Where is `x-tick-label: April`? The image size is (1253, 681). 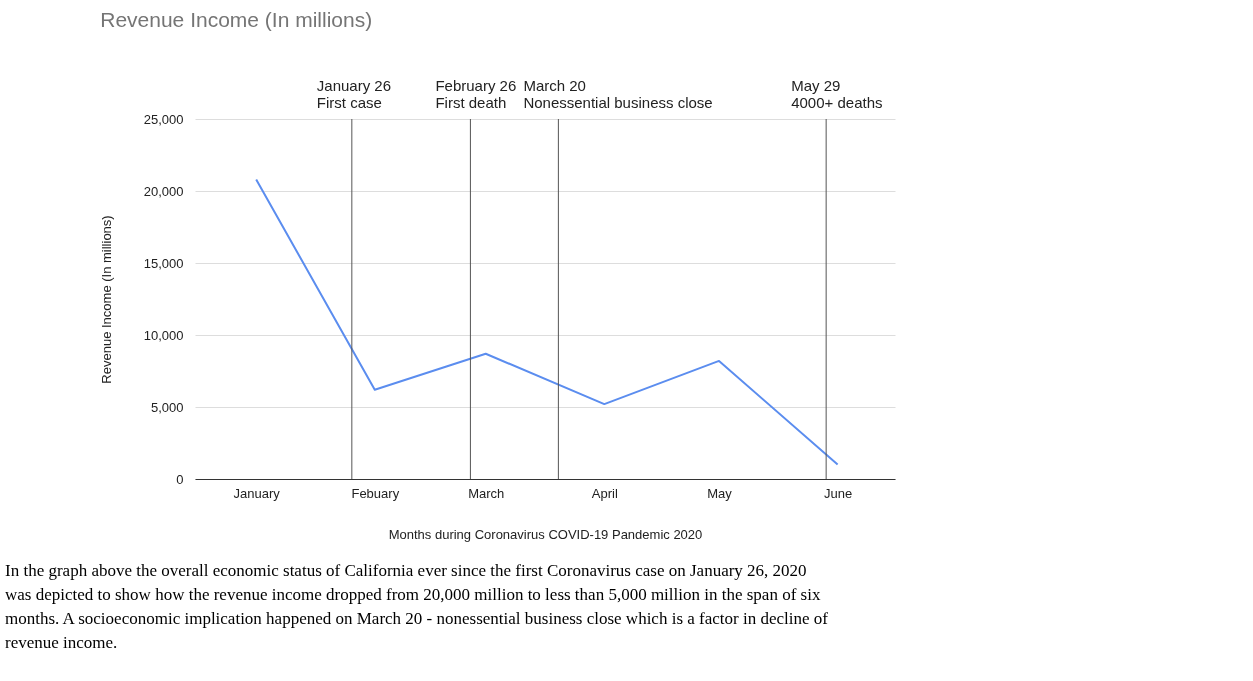 x-tick-label: April is located at coordinates (604, 493).